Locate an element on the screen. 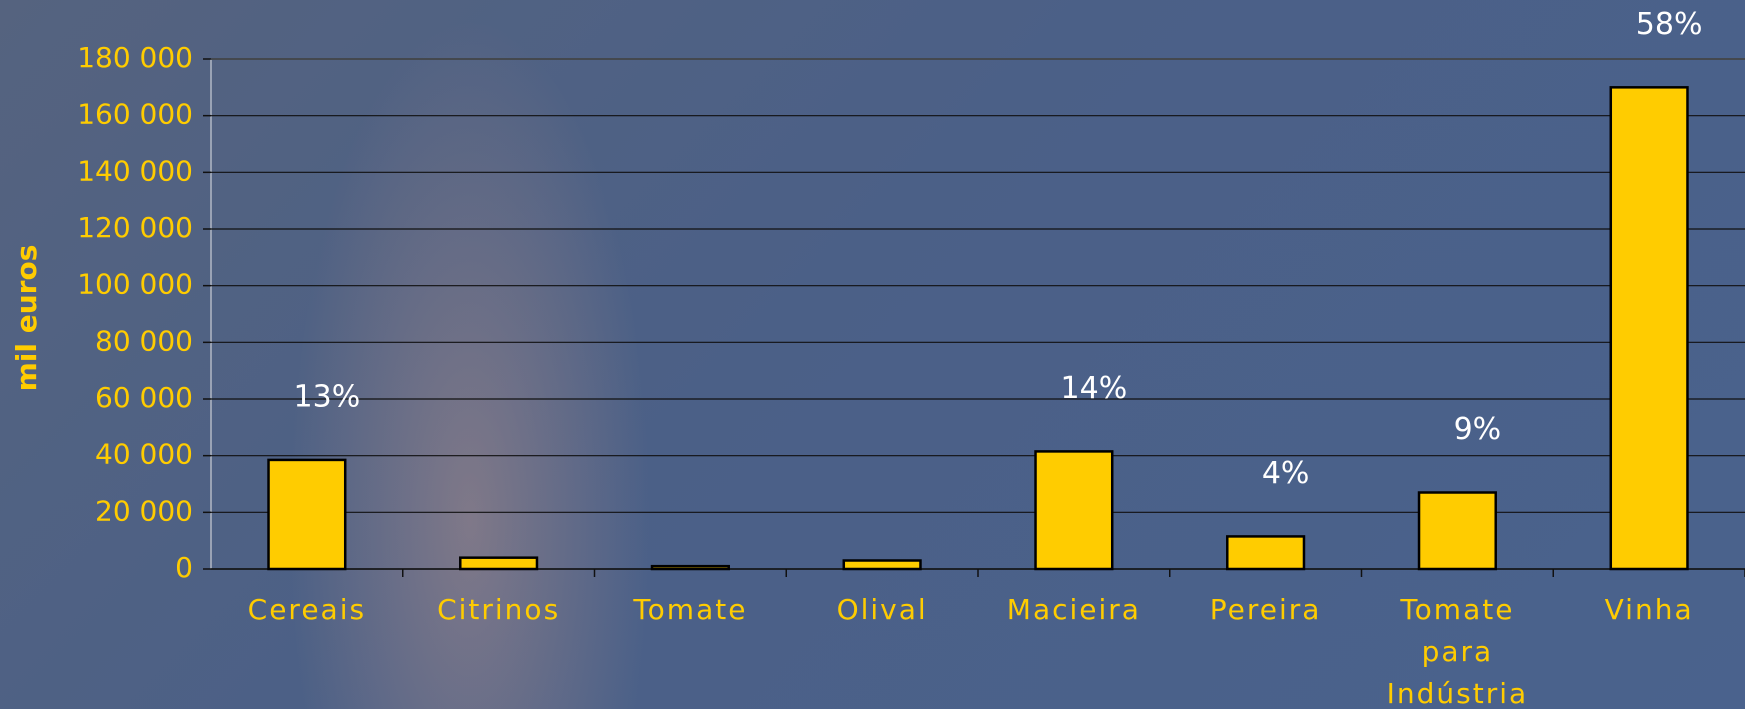  x-tick-label: Citrinos is located at coordinates (499, 609).